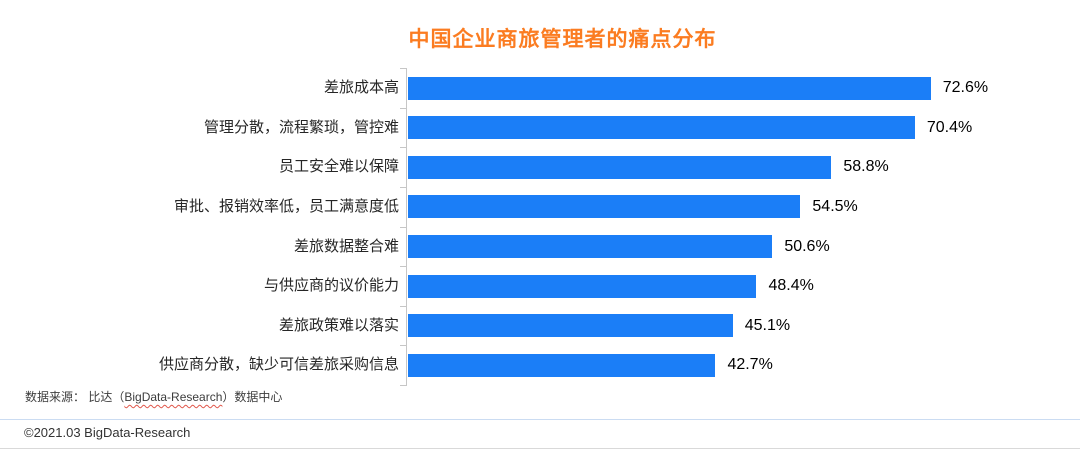 The width and height of the screenshot is (1080, 449). I want to click on source-prefix: 数据来源： 比达（, so click(75, 397).